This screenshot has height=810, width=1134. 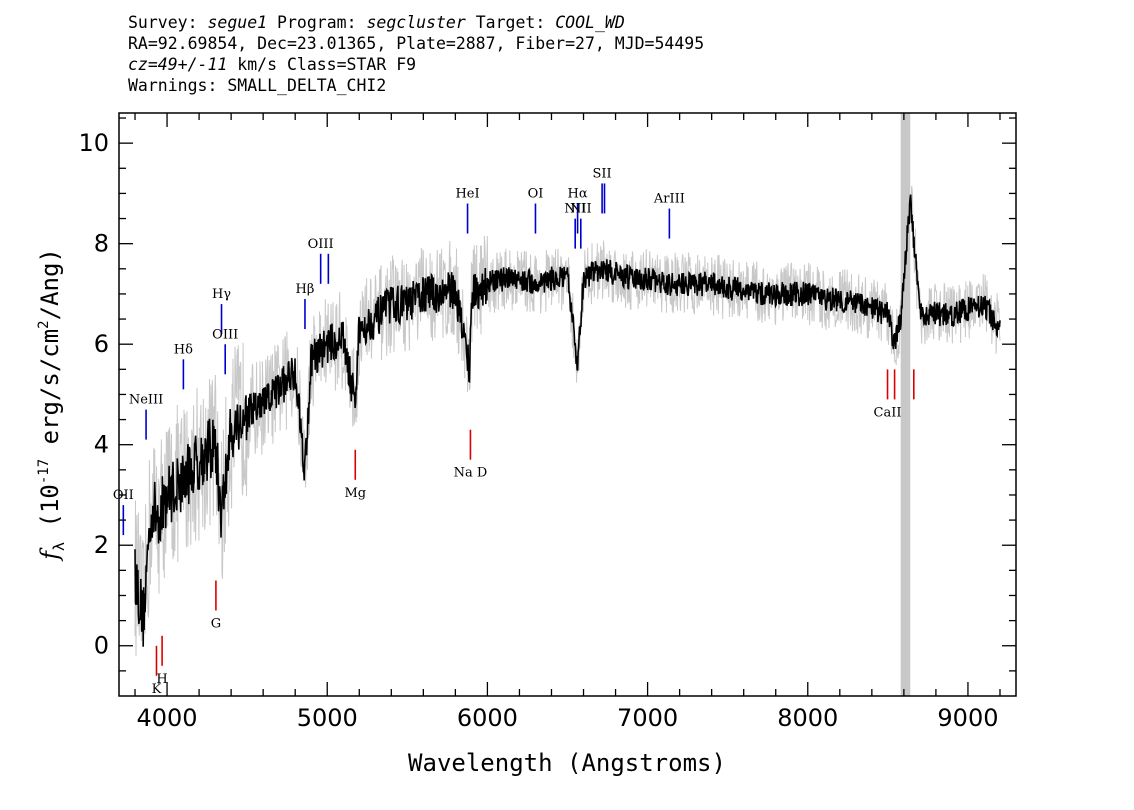 What do you see at coordinates (216, 623) in the screenshot?
I see `absorption-line-label: G` at bounding box center [216, 623].